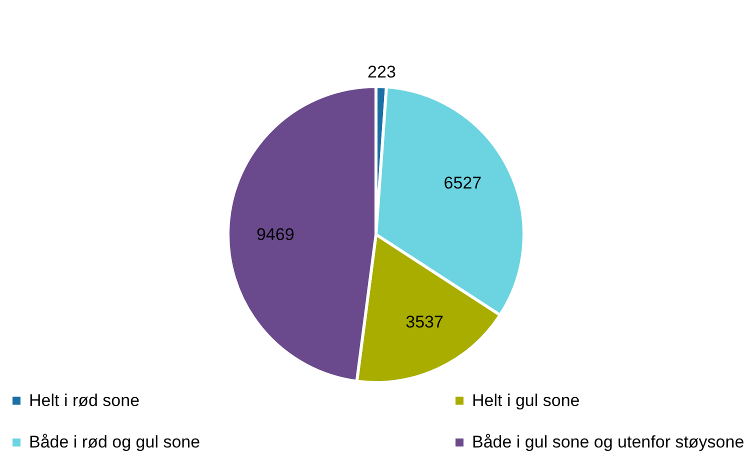  I want to click on legend-label: Både i rød og gul sone, so click(114, 442).